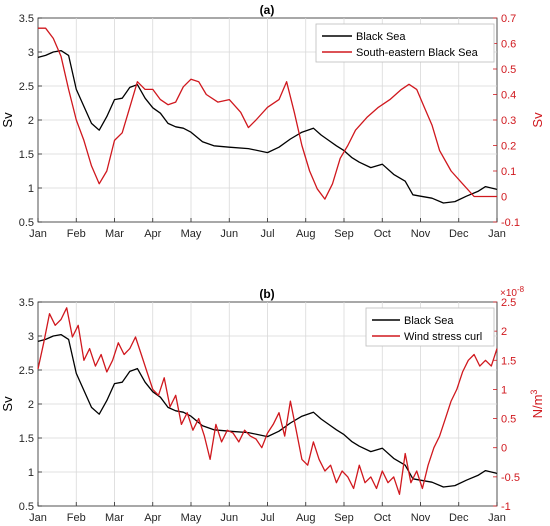 The height and width of the screenshot is (526, 550). Describe the element at coordinates (7, 404) in the screenshot. I see `panel-b-ylabel-left: Sv` at that location.